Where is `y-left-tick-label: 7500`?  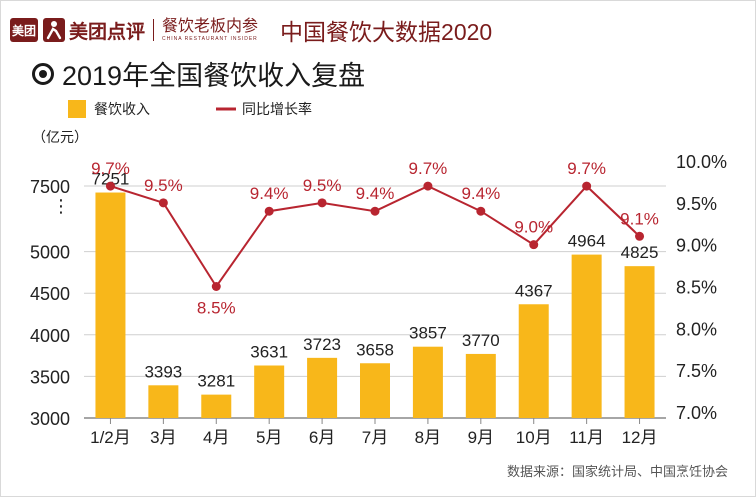 y-left-tick-label: 7500 is located at coordinates (50, 187).